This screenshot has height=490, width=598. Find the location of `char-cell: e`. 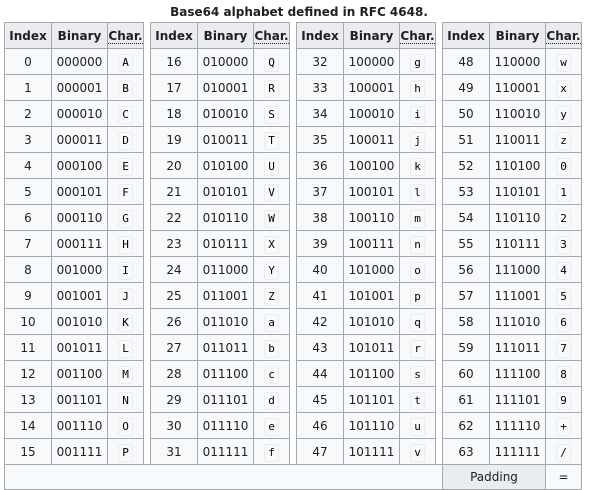

char-cell: e is located at coordinates (271, 425).